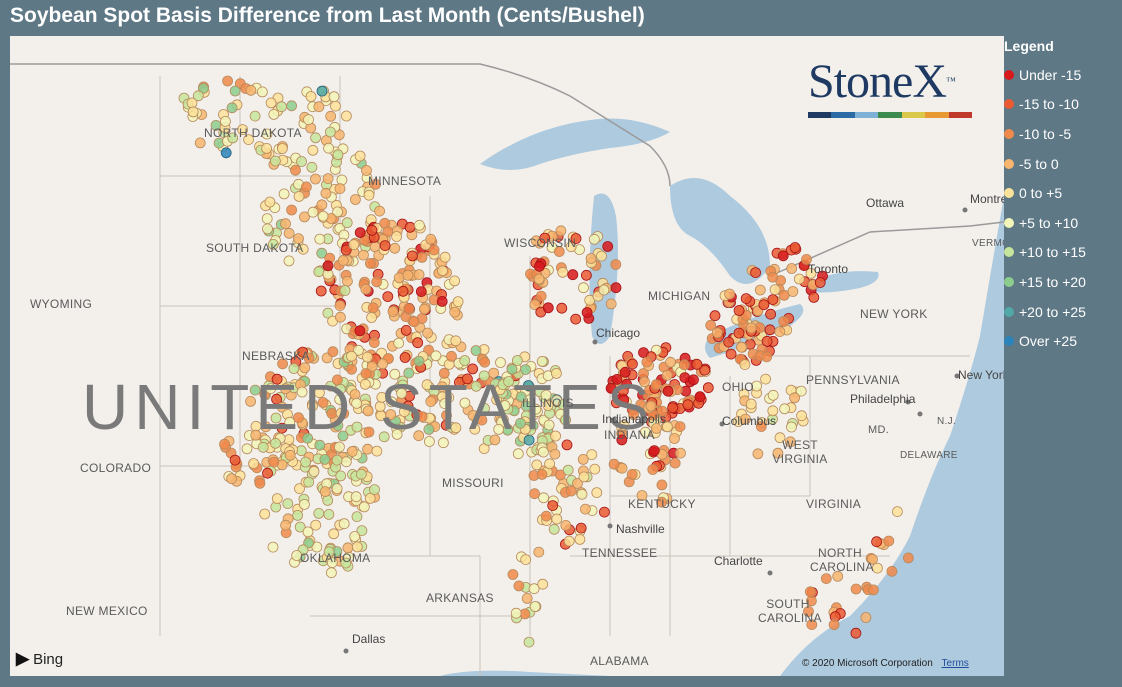 This screenshot has width=1122, height=687. Describe the element at coordinates (955, 663) in the screenshot. I see `terms-link: Terms` at that location.